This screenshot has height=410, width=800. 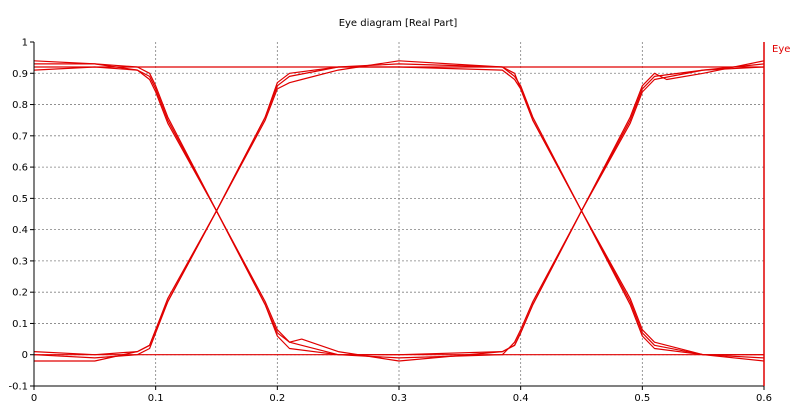 I want to click on legend-entry: Eye, so click(x=781, y=49).